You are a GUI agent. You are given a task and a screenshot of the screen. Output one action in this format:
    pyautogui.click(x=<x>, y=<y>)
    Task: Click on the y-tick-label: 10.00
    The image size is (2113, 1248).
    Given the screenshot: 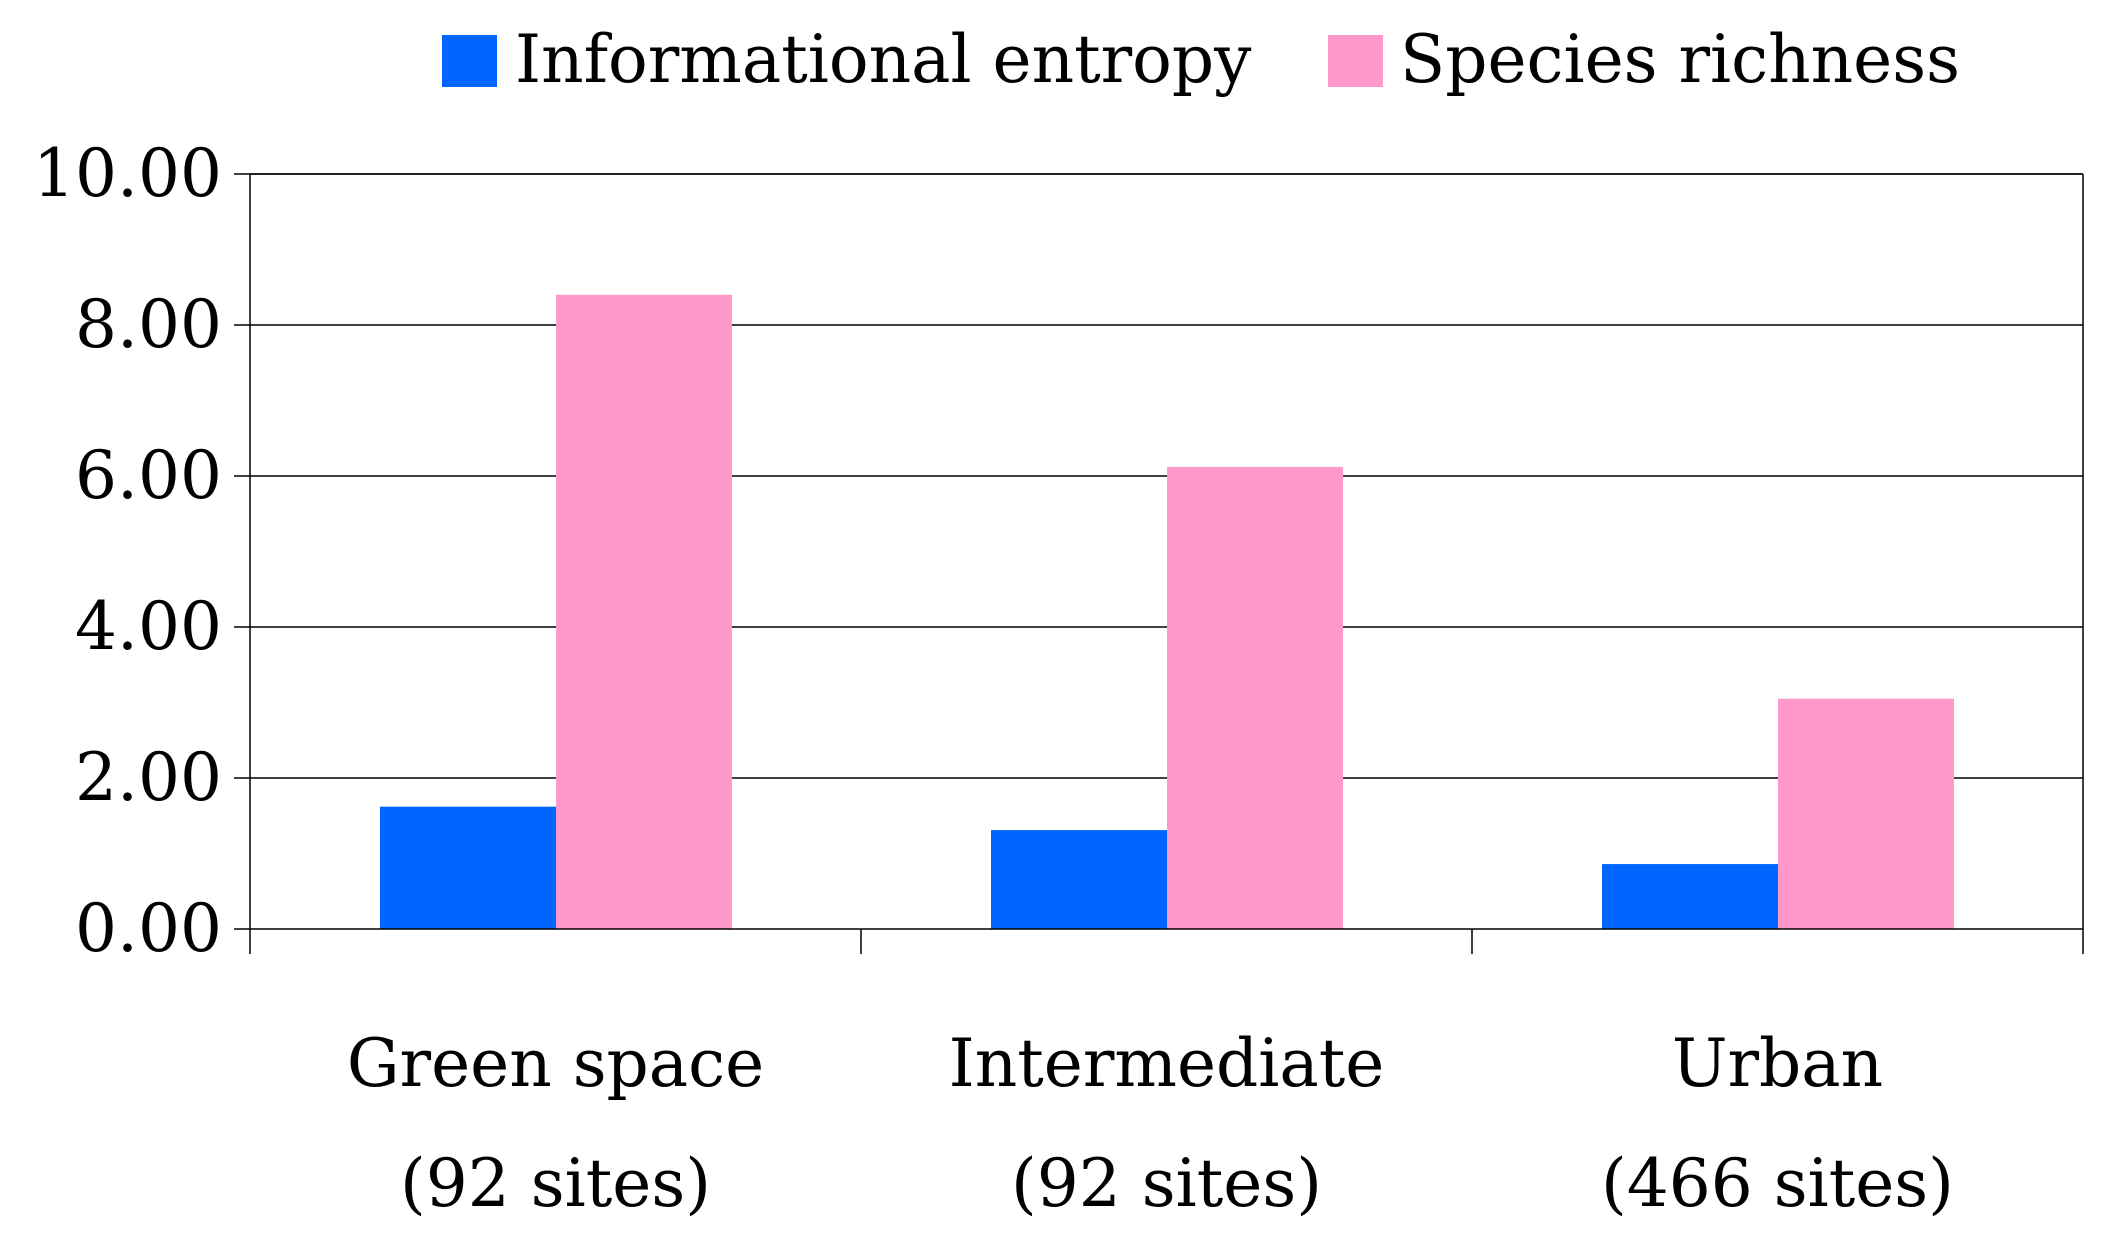 What is the action you would take?
    pyautogui.click(x=127, y=173)
    